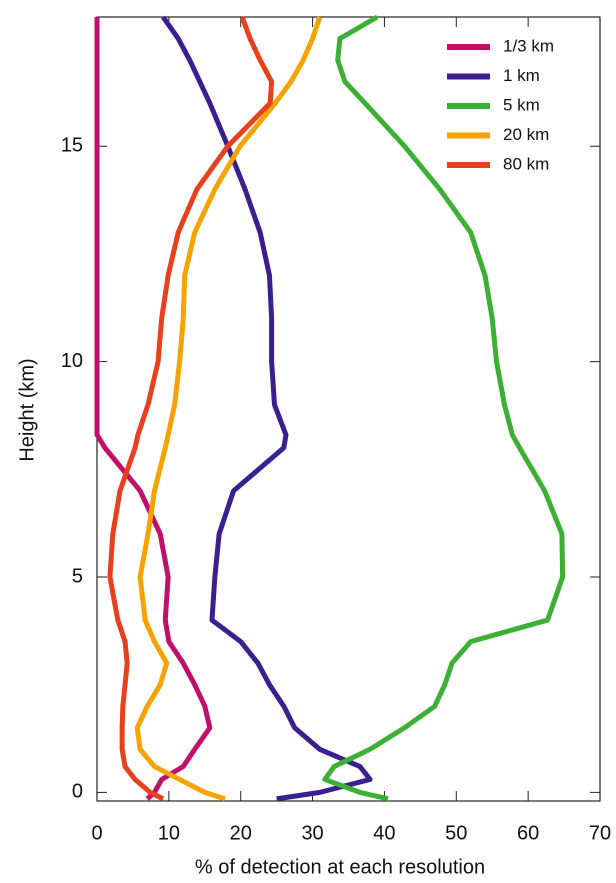  What do you see at coordinates (526, 134) in the screenshot?
I see `legend-label: 20 km` at bounding box center [526, 134].